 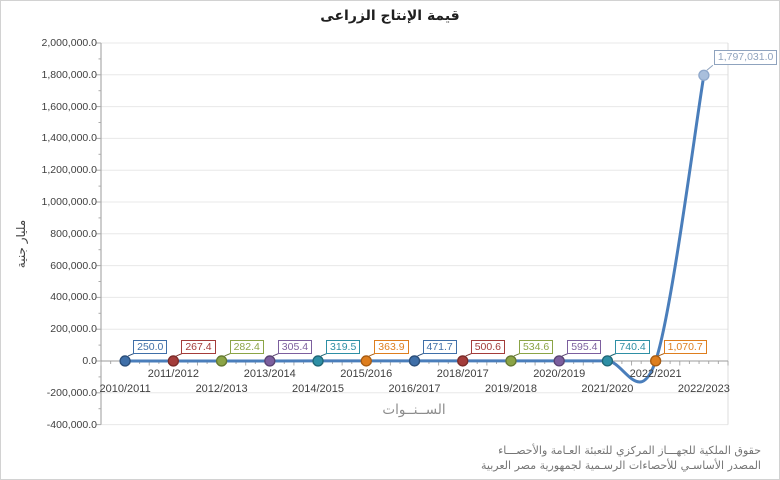 What do you see at coordinates (69, 106) in the screenshot?
I see `y-tick-label: 1,600,000.0` at bounding box center [69, 106].